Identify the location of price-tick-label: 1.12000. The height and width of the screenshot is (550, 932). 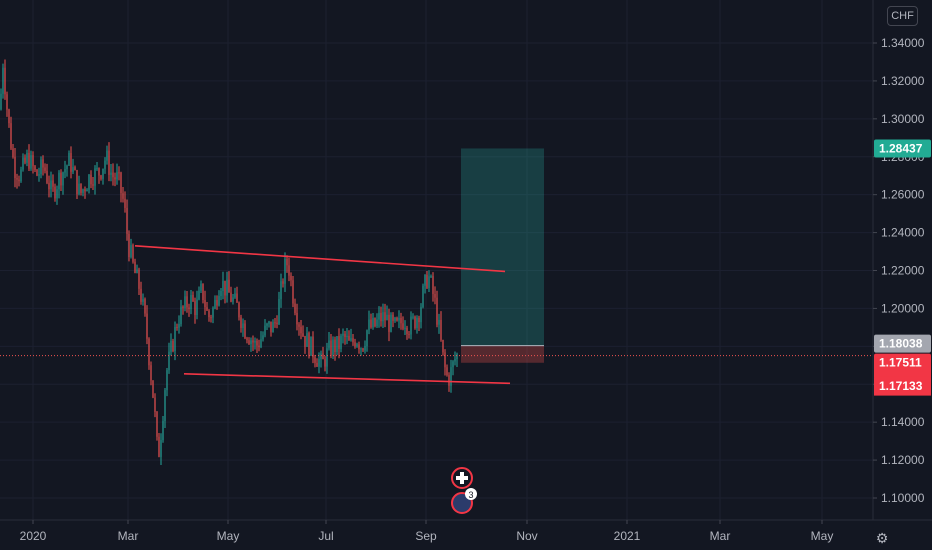
(903, 460).